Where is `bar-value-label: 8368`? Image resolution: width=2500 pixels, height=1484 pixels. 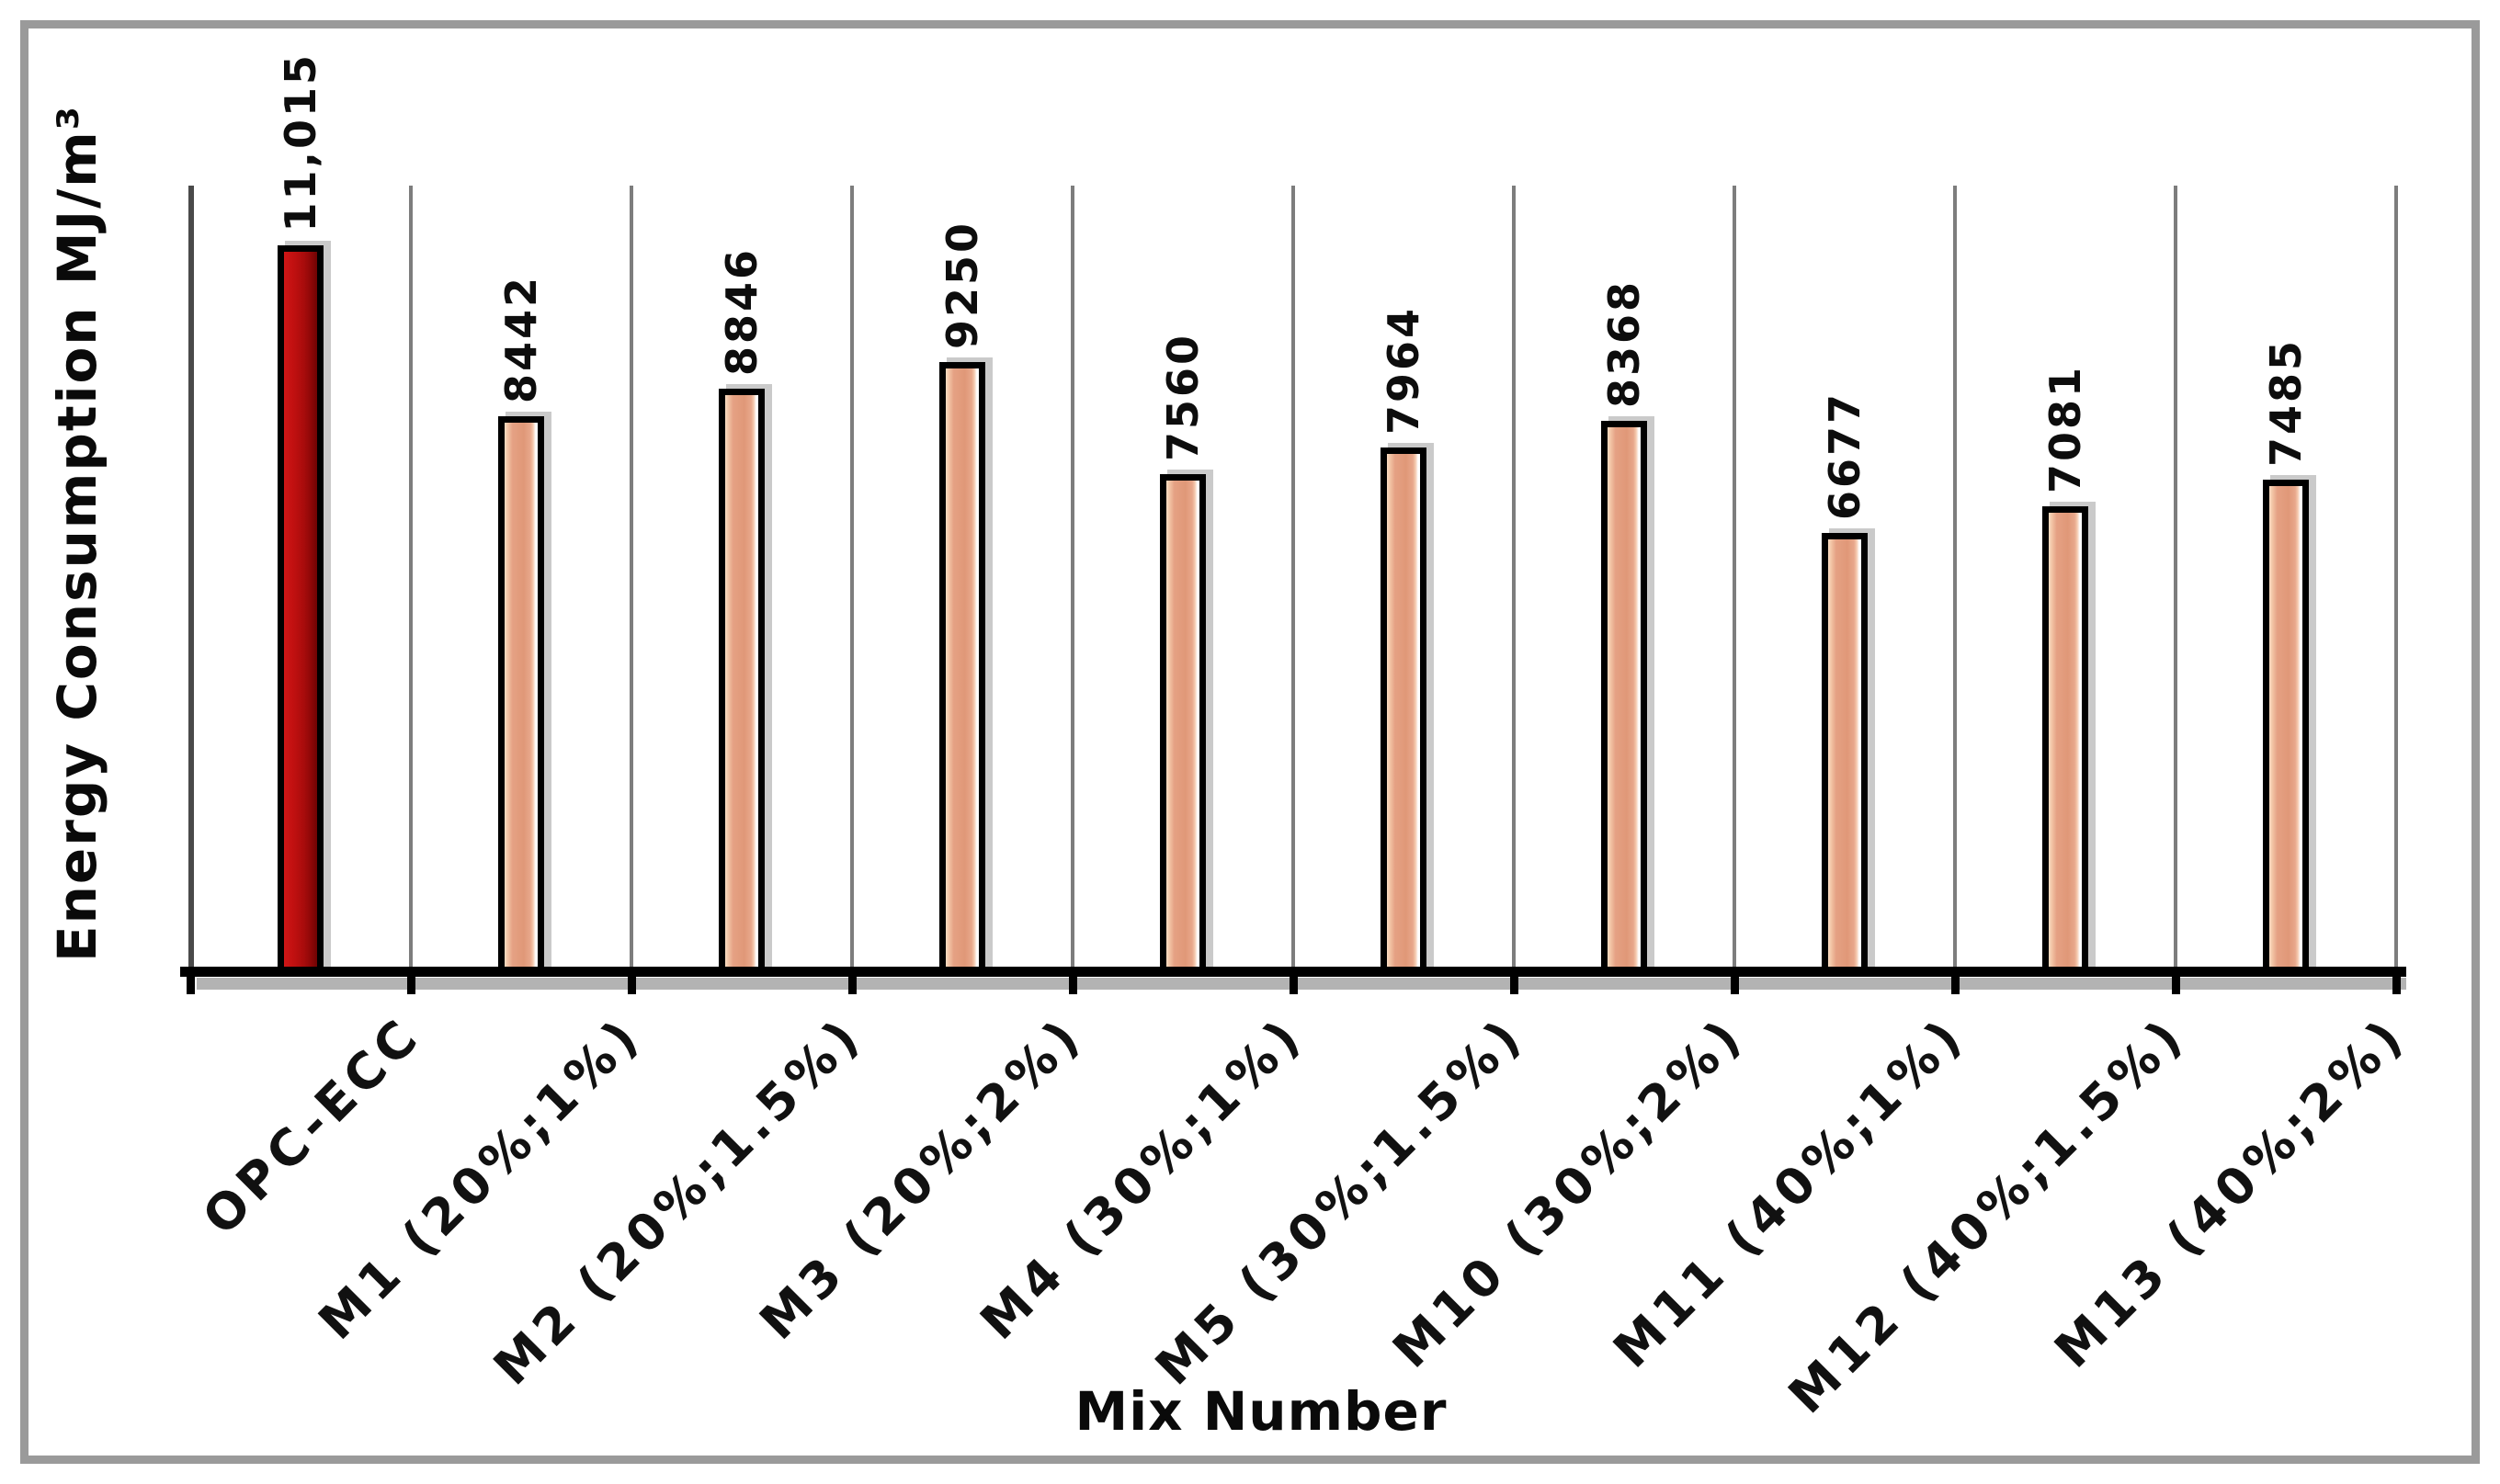
bar-value-label: 8368 is located at coordinates (1624, 343).